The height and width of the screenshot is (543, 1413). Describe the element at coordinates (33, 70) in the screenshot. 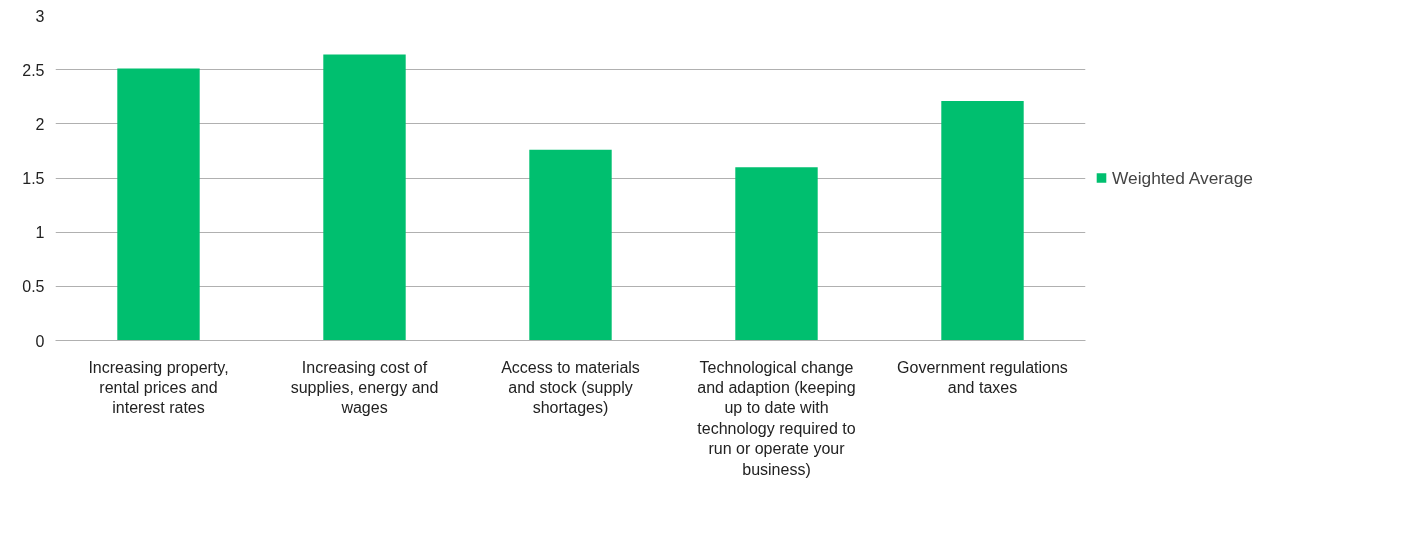

I see `y-tick-label: 2.5` at that location.